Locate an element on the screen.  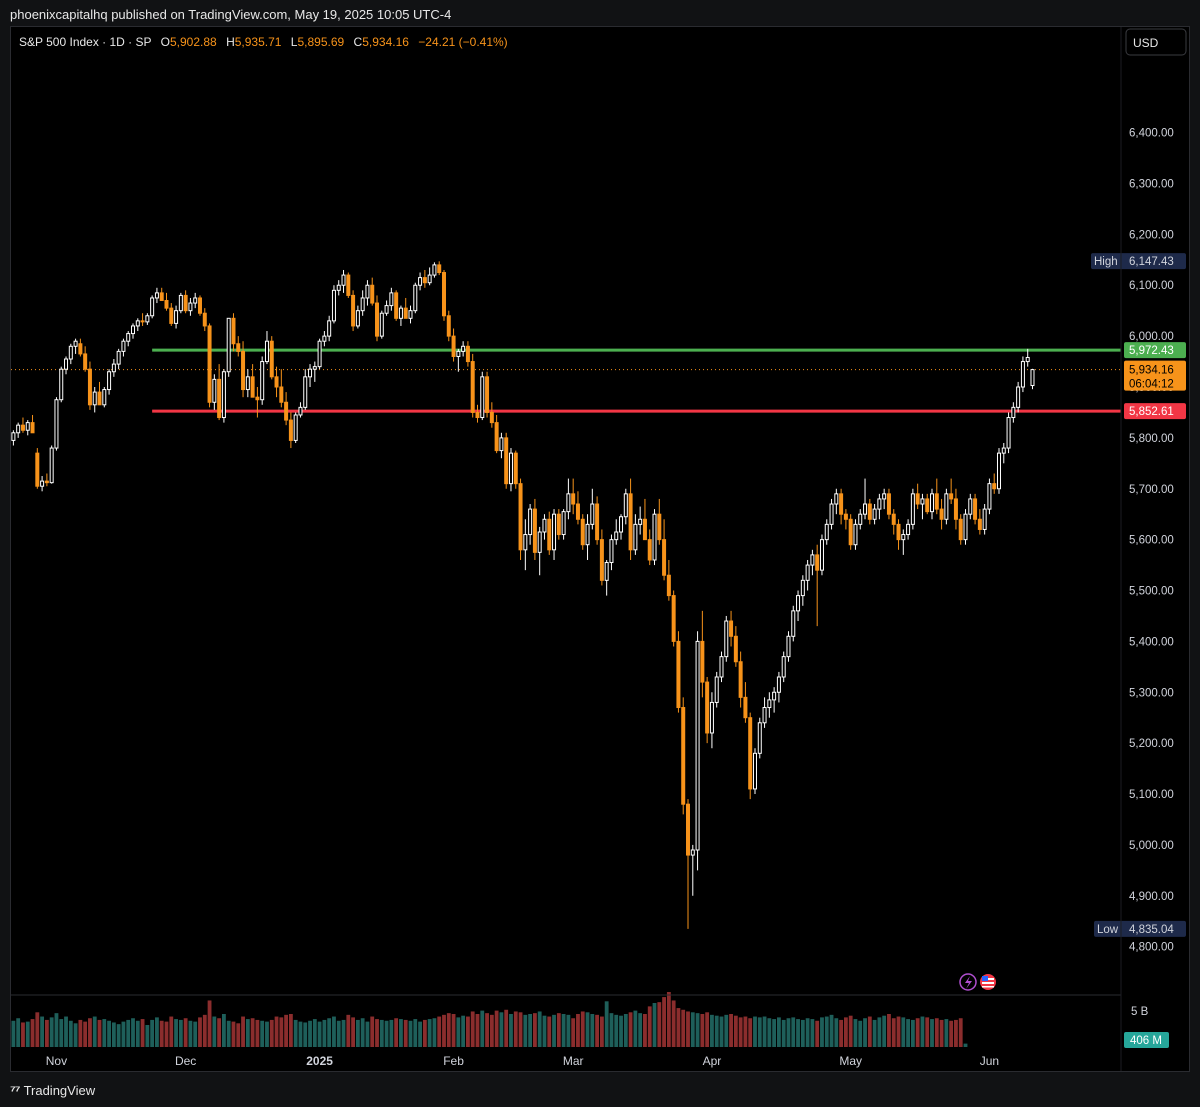
level-lines is located at coordinates (566, 380).